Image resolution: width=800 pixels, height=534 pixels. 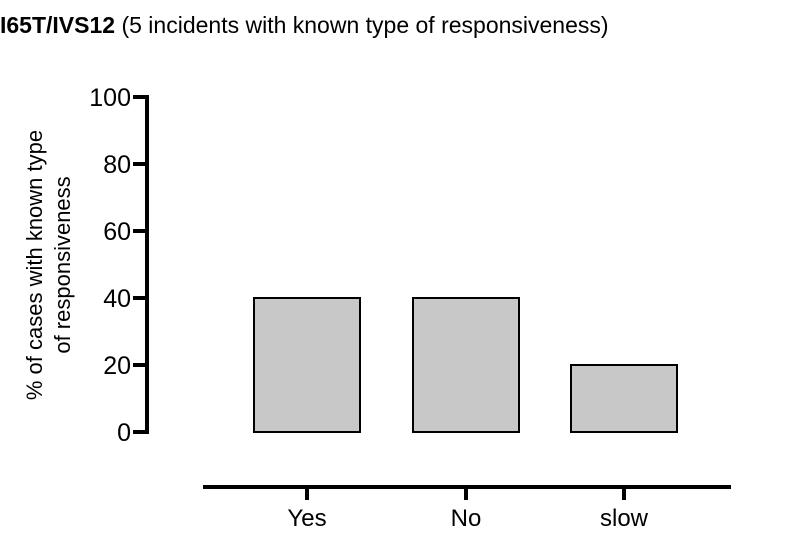 I want to click on y-ticks: 0 20 40 60 80 100, so click(x=118, y=265).